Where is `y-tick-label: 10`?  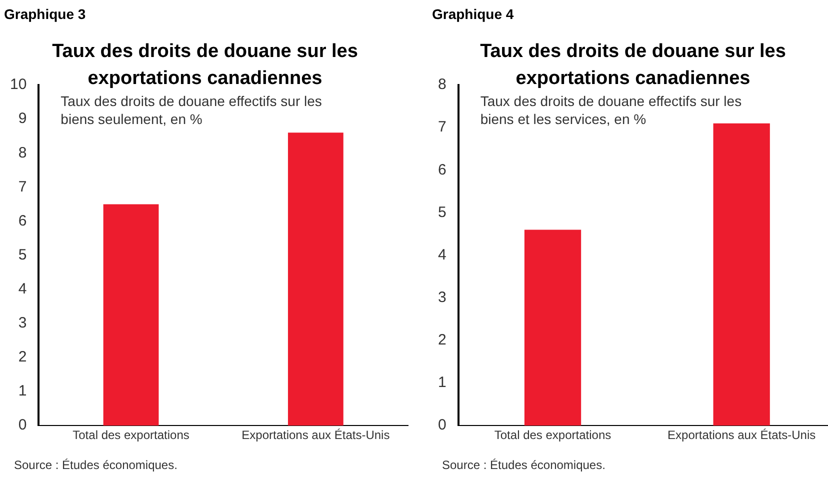
y-tick-label: 10 is located at coordinates (18, 85).